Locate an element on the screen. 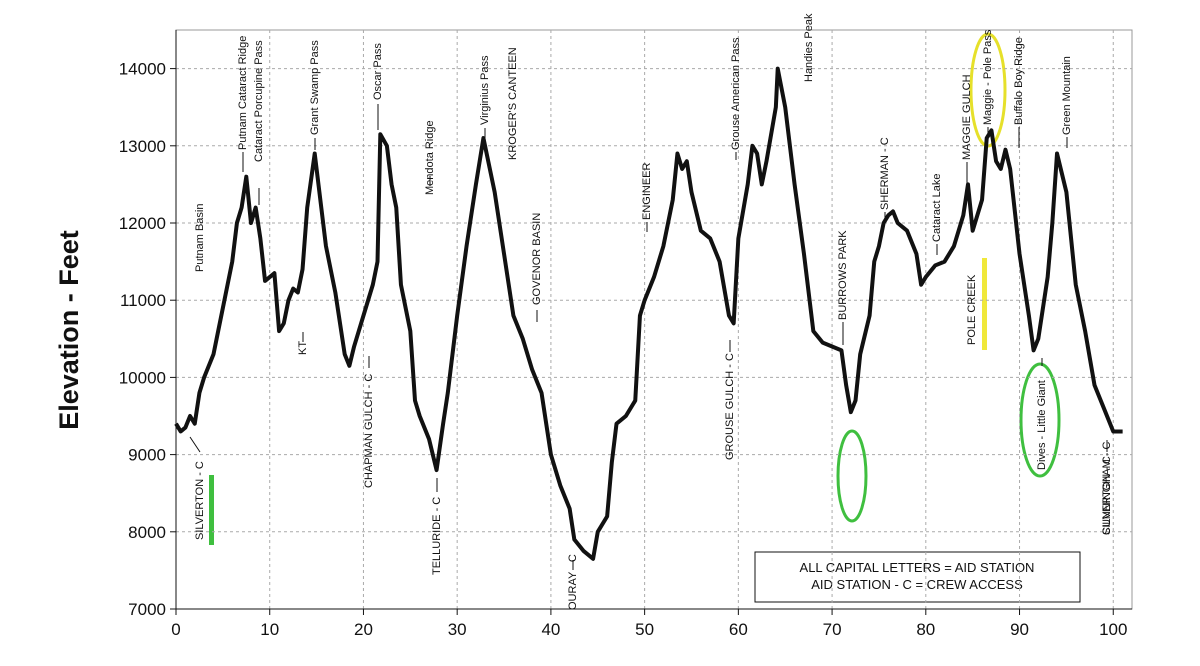 The height and width of the screenshot is (666, 1200). annotation: Grant Swamp Pass is located at coordinates (315, 87).